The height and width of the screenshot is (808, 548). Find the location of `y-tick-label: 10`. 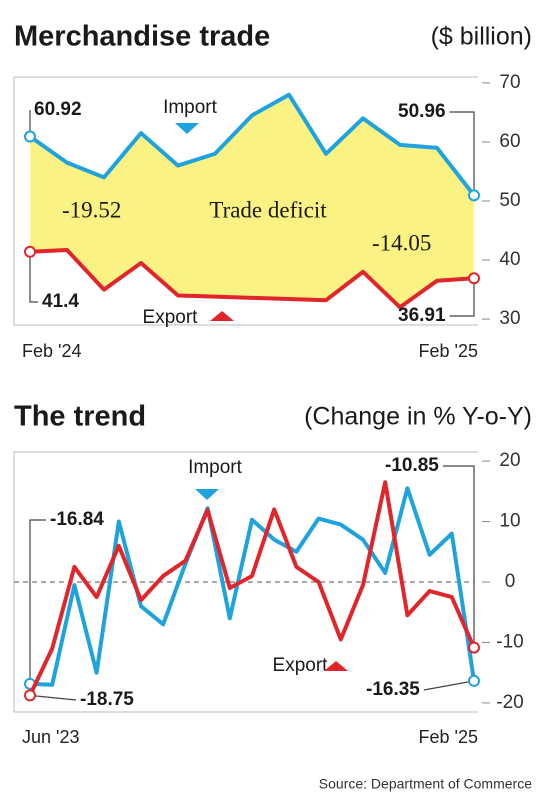

y-tick-label: 10 is located at coordinates (509, 521).